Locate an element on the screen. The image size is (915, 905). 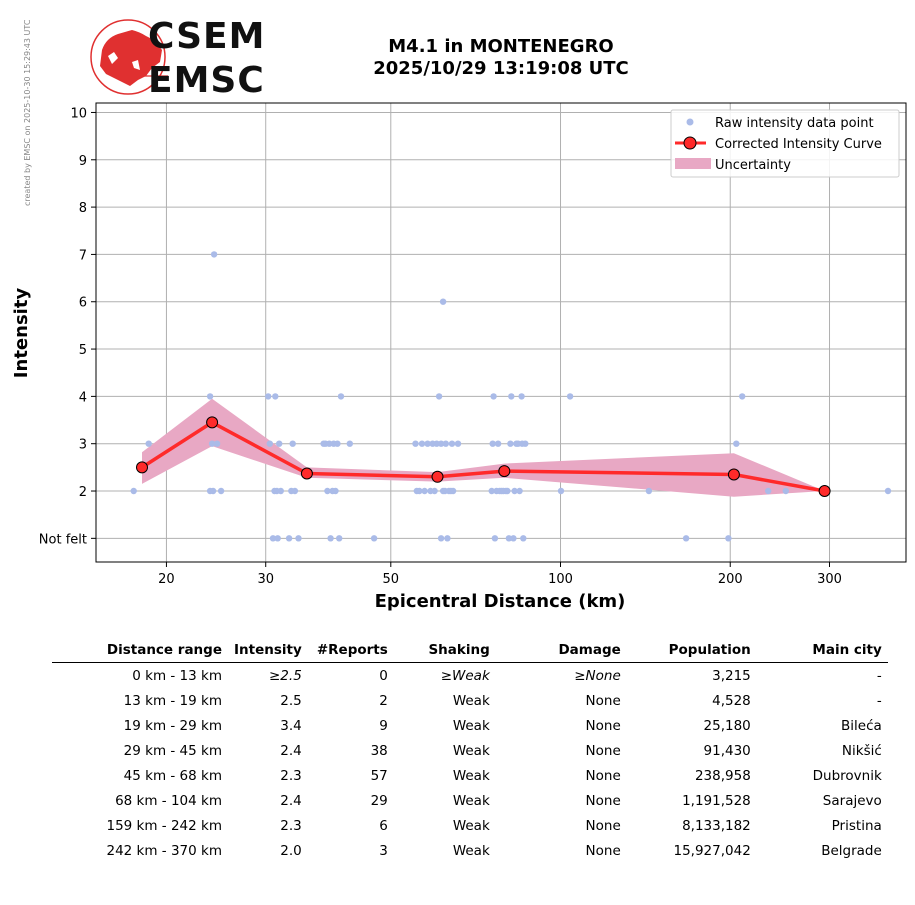
col-header-intensity: Intensity is located at coordinates (268, 651).